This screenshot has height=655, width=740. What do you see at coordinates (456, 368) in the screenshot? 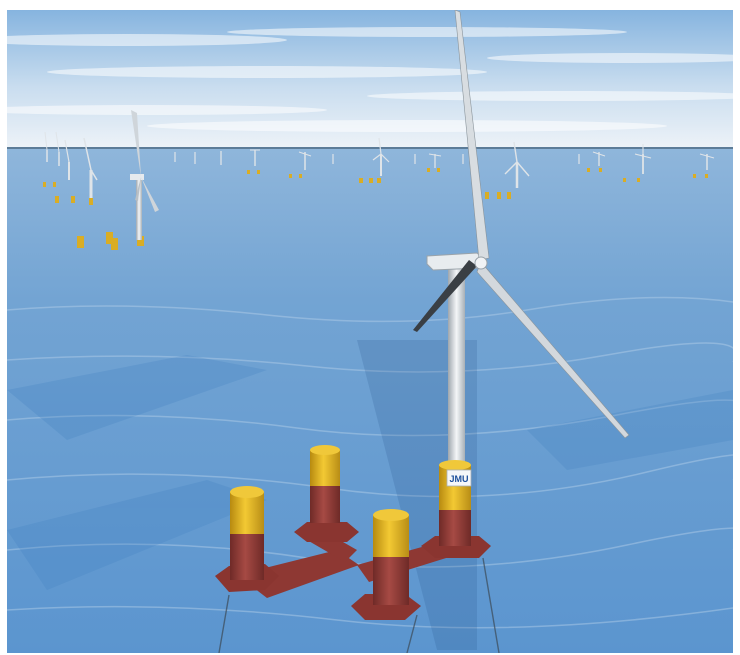
I see `tower` at bounding box center [456, 368].